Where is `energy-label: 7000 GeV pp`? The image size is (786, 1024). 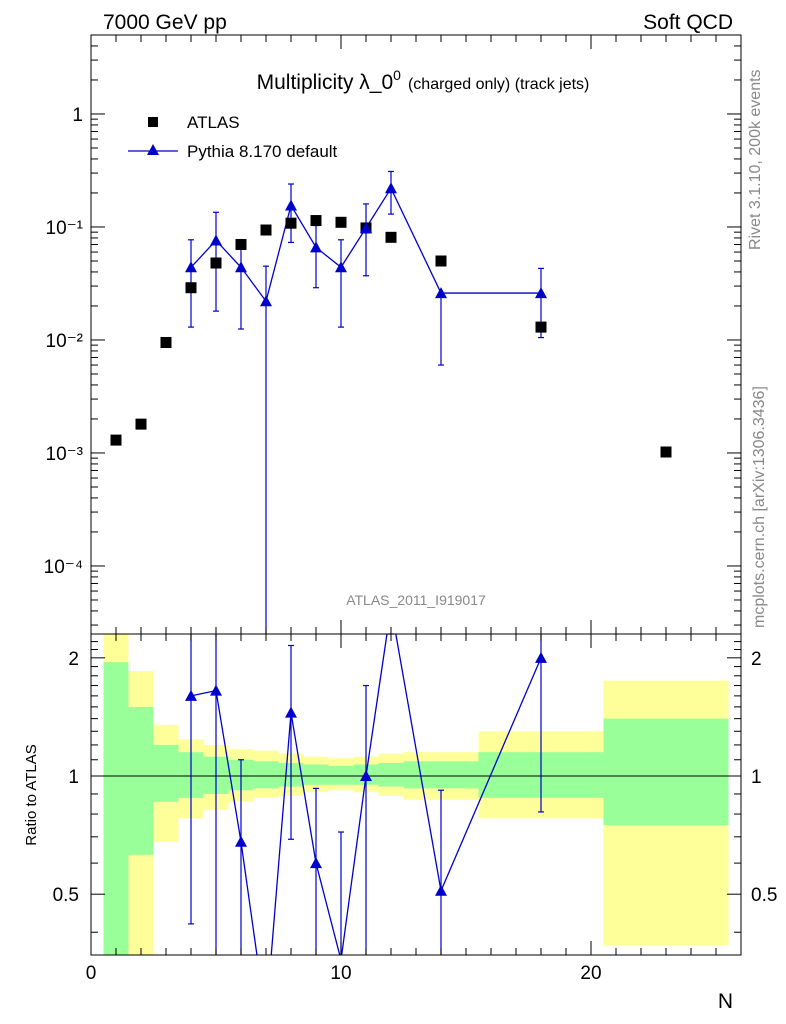 energy-label: 7000 GeV pp is located at coordinates (165, 22).